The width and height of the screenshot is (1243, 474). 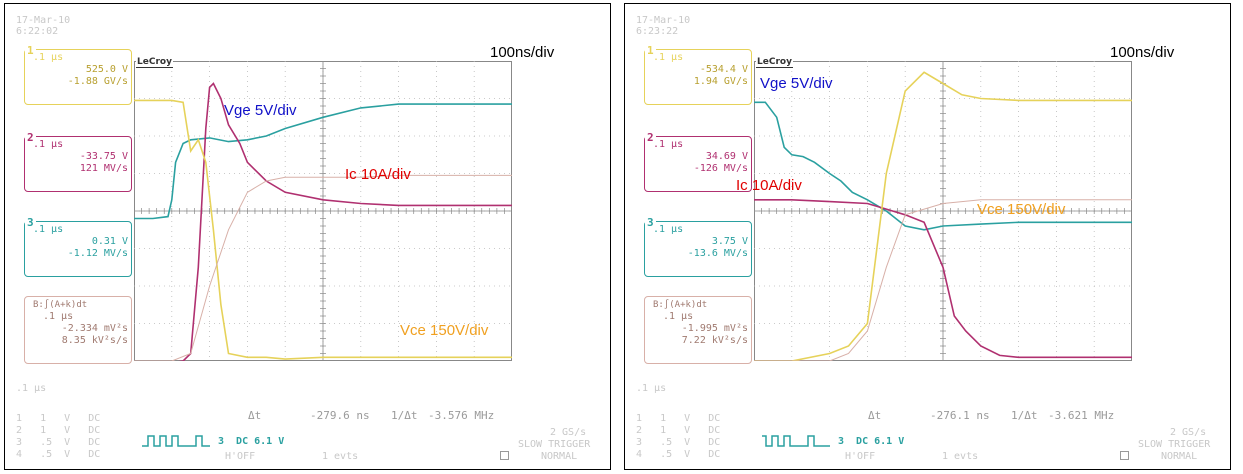 I want to click on channel-1-value: 525.0 V, so click(x=106, y=69).